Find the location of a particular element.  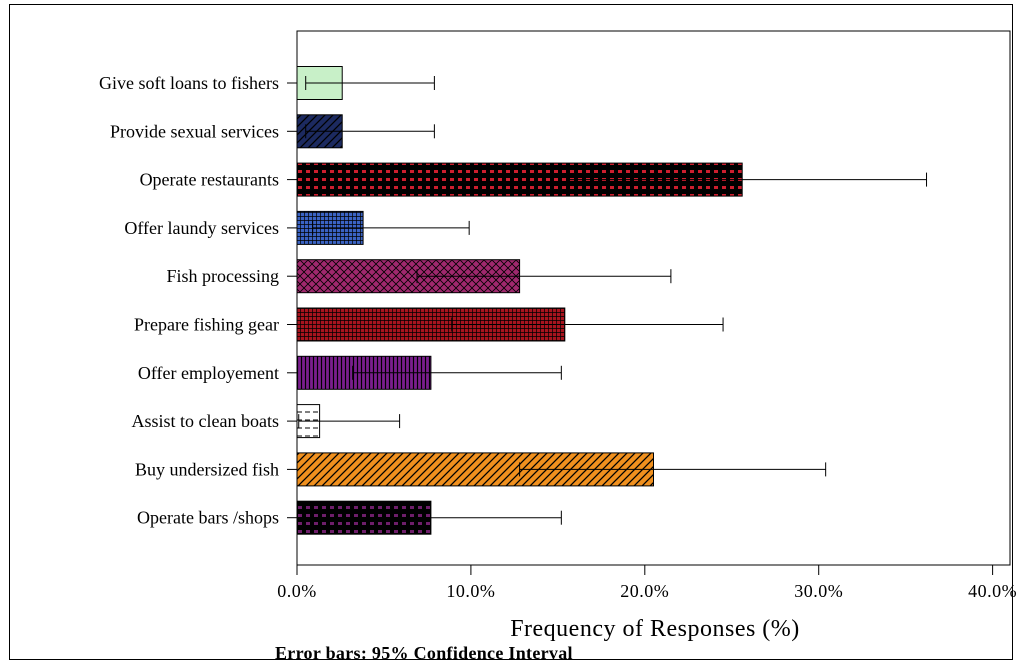

category-label: Offer employement is located at coordinates (208, 373).